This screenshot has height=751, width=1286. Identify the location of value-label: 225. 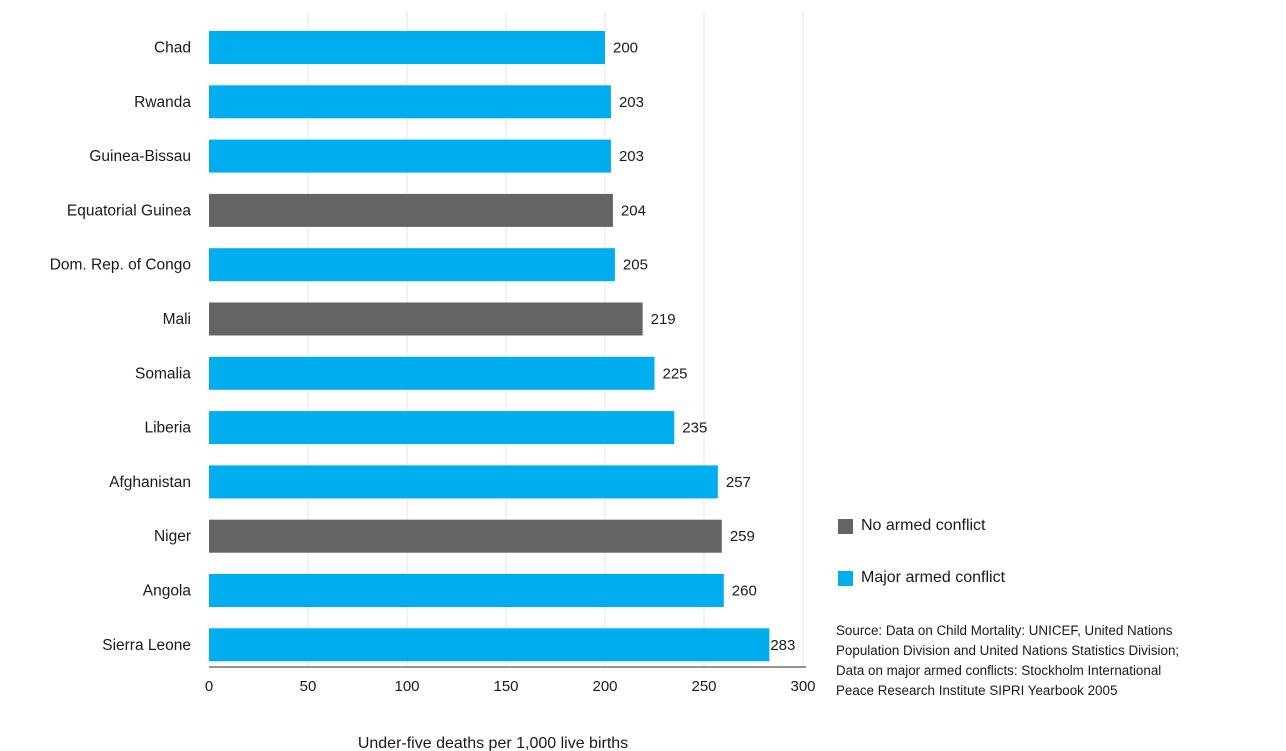
(675, 373).